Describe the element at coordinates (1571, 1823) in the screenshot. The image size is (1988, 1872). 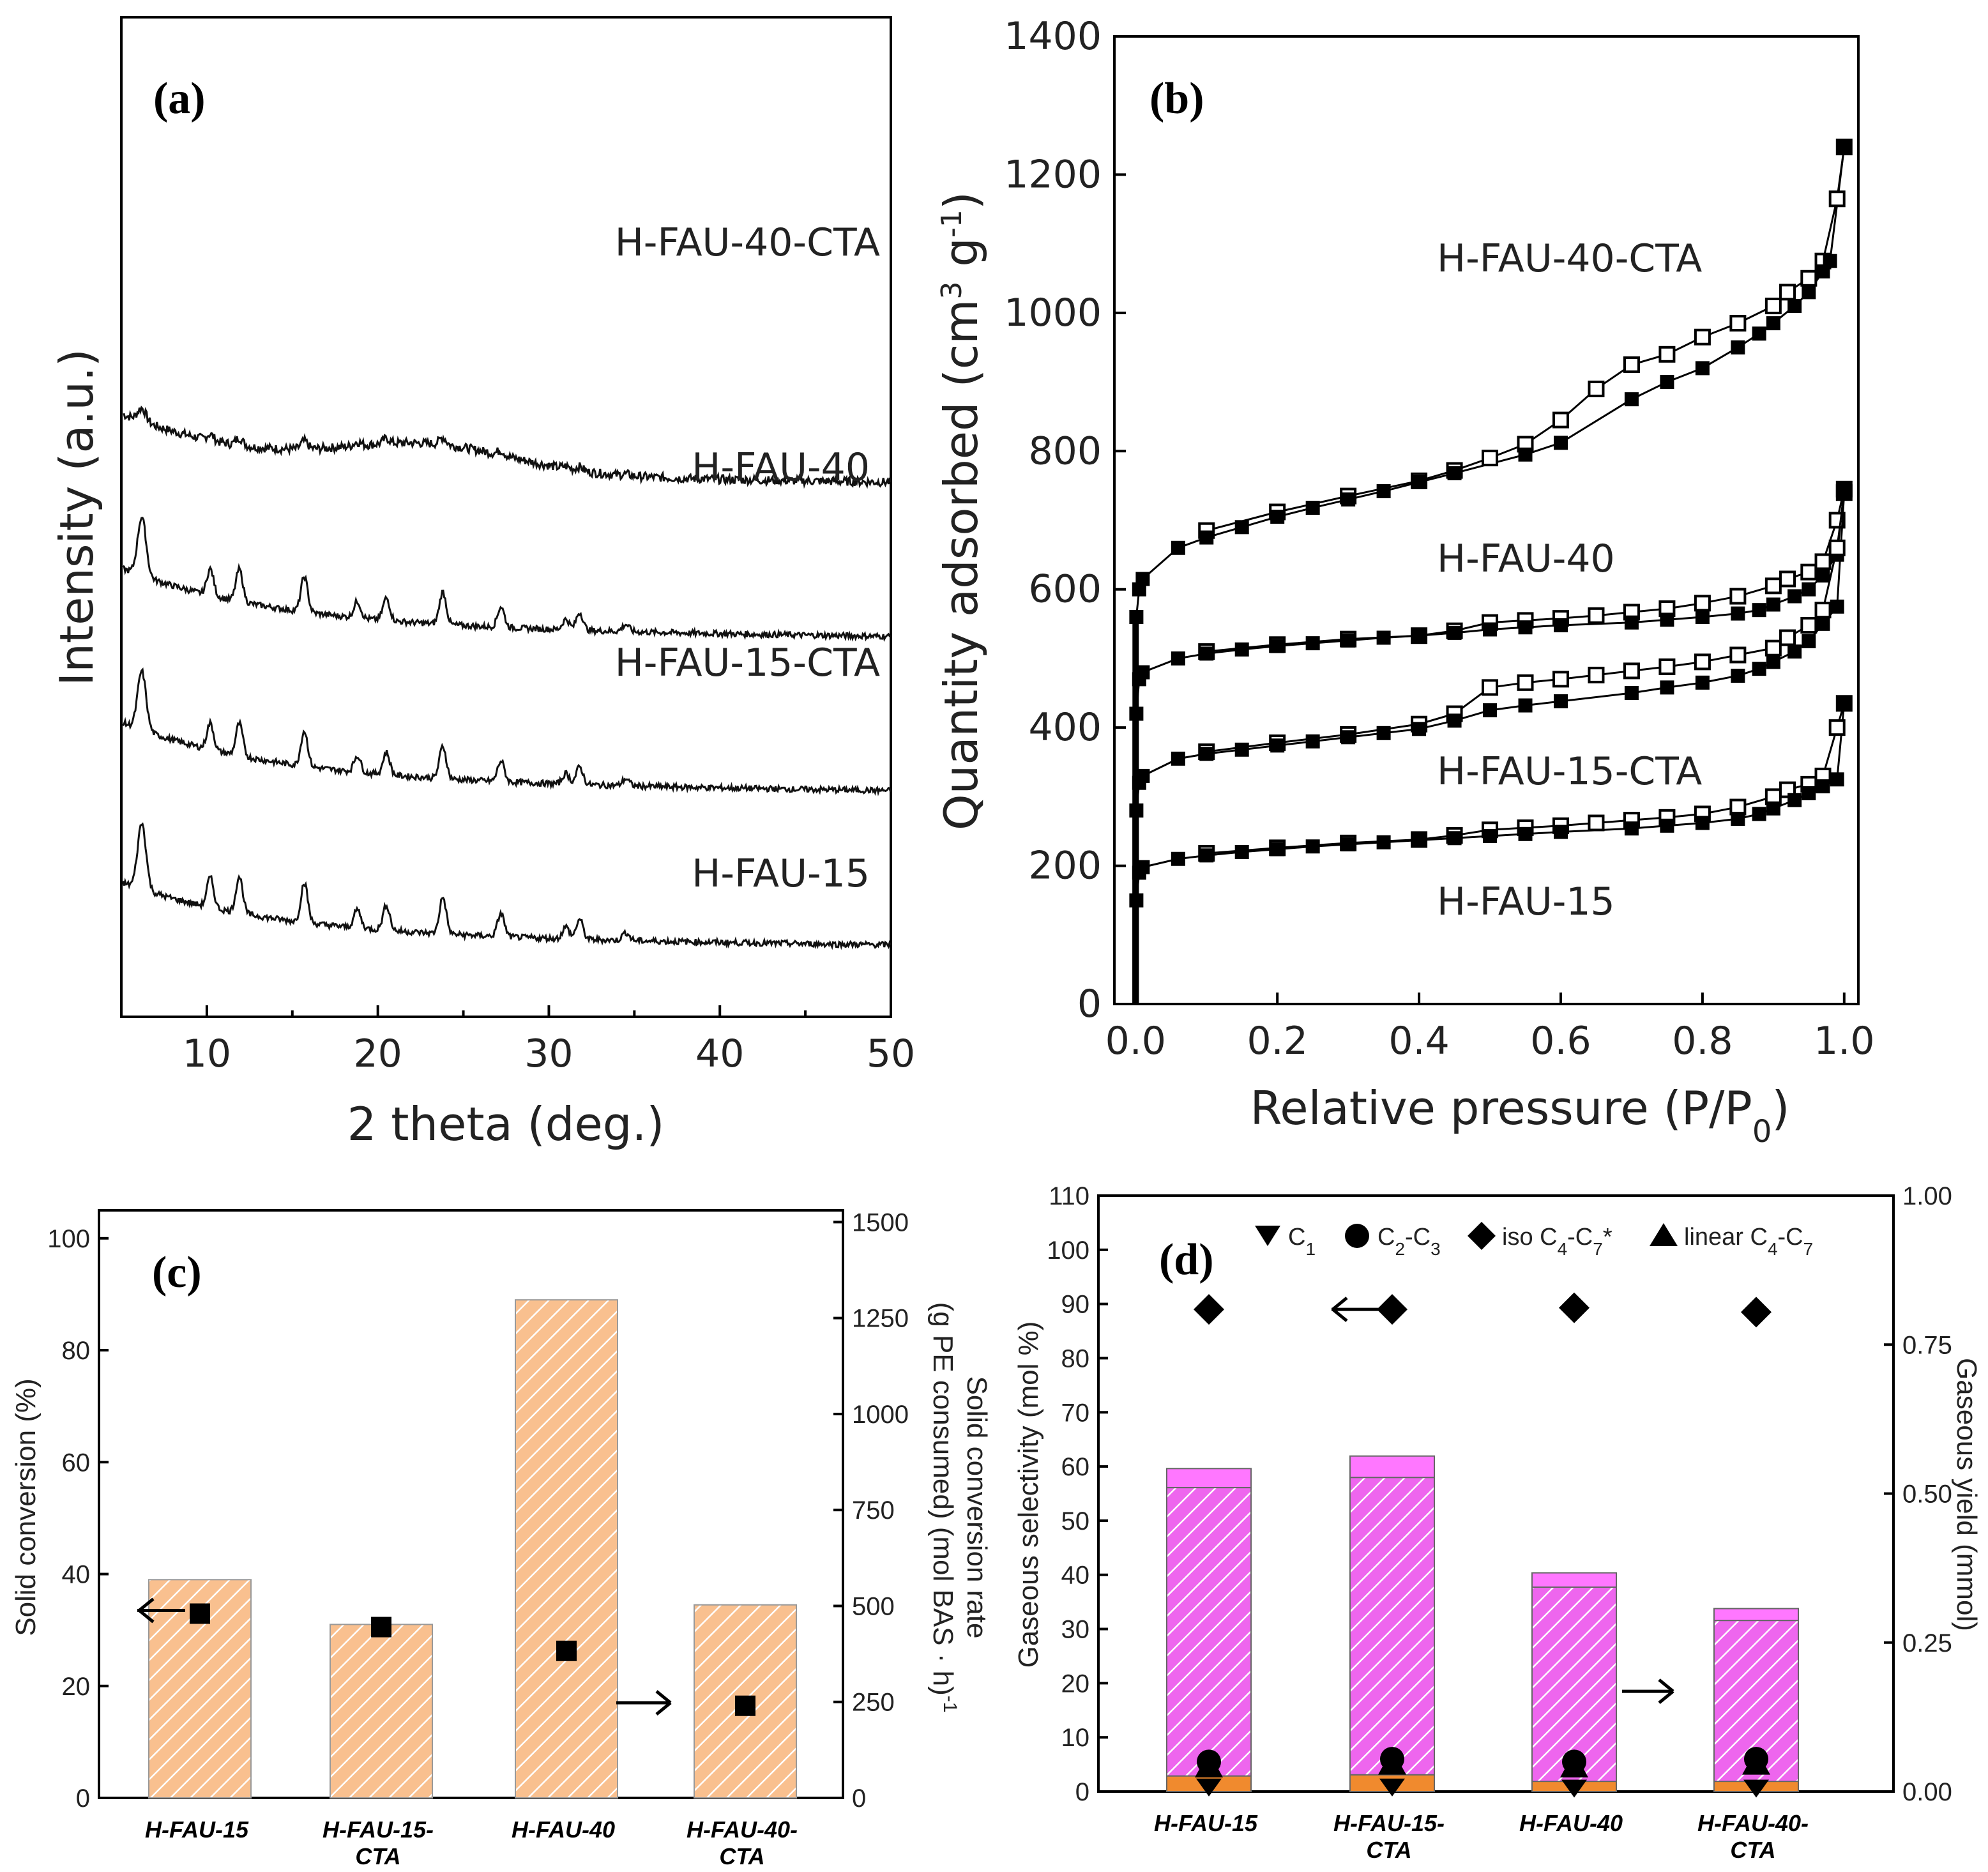
I see `panel-d-category-label: H-FAU-40` at that location.